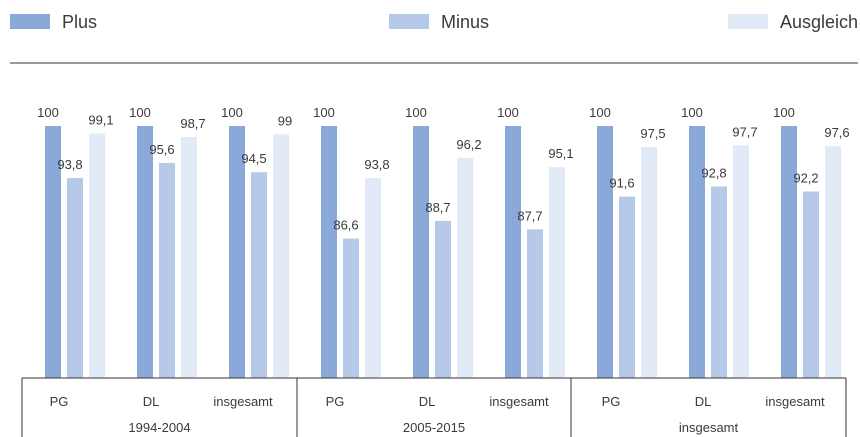 Image resolution: width=860 pixels, height=437 pixels. I want to click on tick-label-insgesamt-9: insgesamt, so click(795, 401).